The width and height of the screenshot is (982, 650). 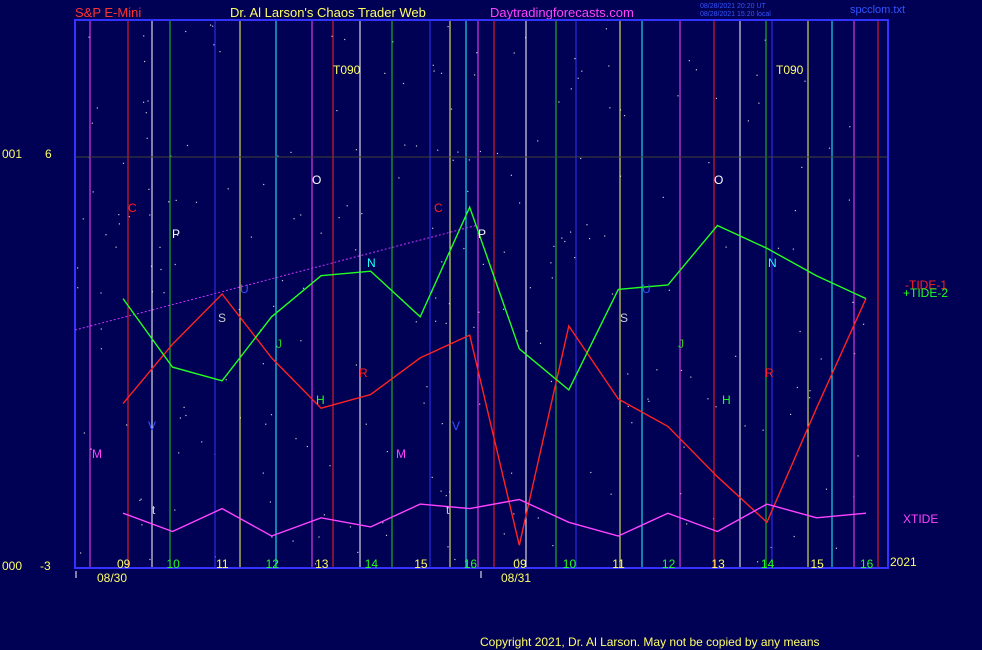 What do you see at coordinates (624, 318) in the screenshot?
I see `marker-letter: S` at bounding box center [624, 318].